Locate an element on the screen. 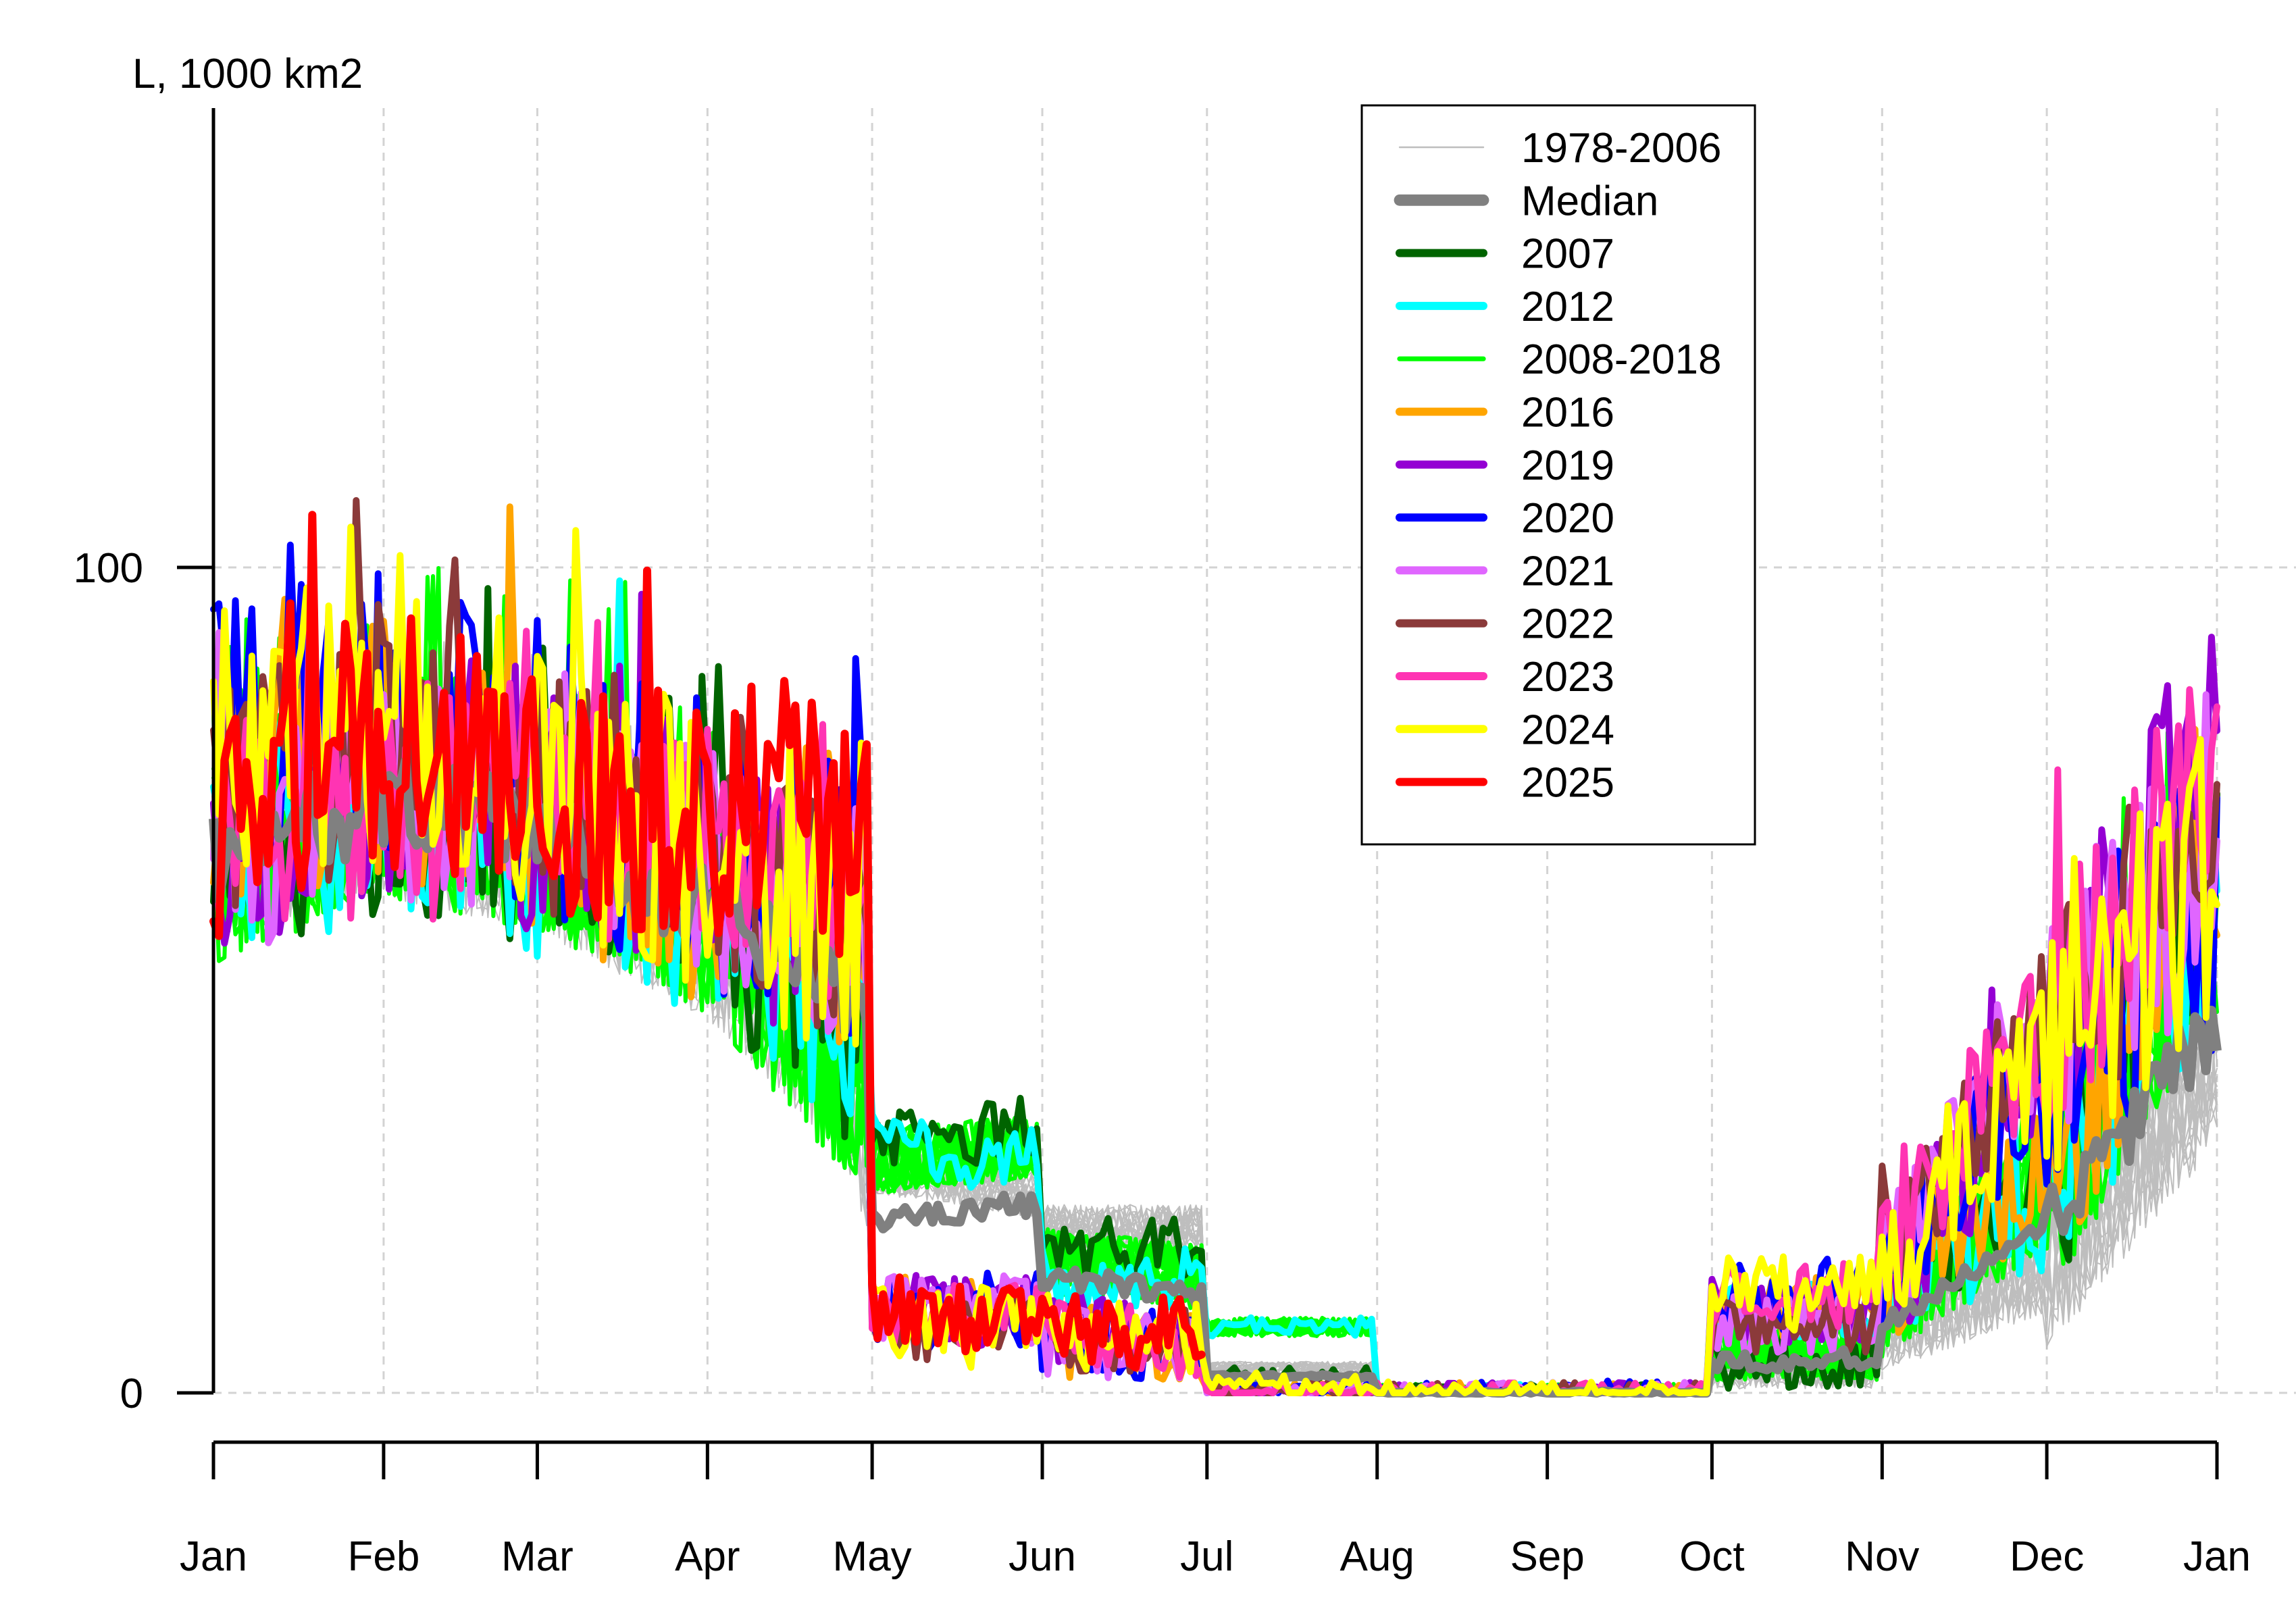 The height and width of the screenshot is (1607, 2296). legend-label-2016: 2016 is located at coordinates (1567, 413).